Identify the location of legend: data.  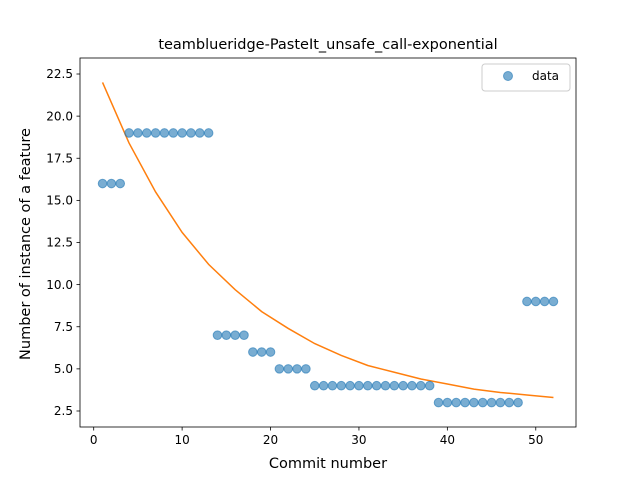
(526, 77).